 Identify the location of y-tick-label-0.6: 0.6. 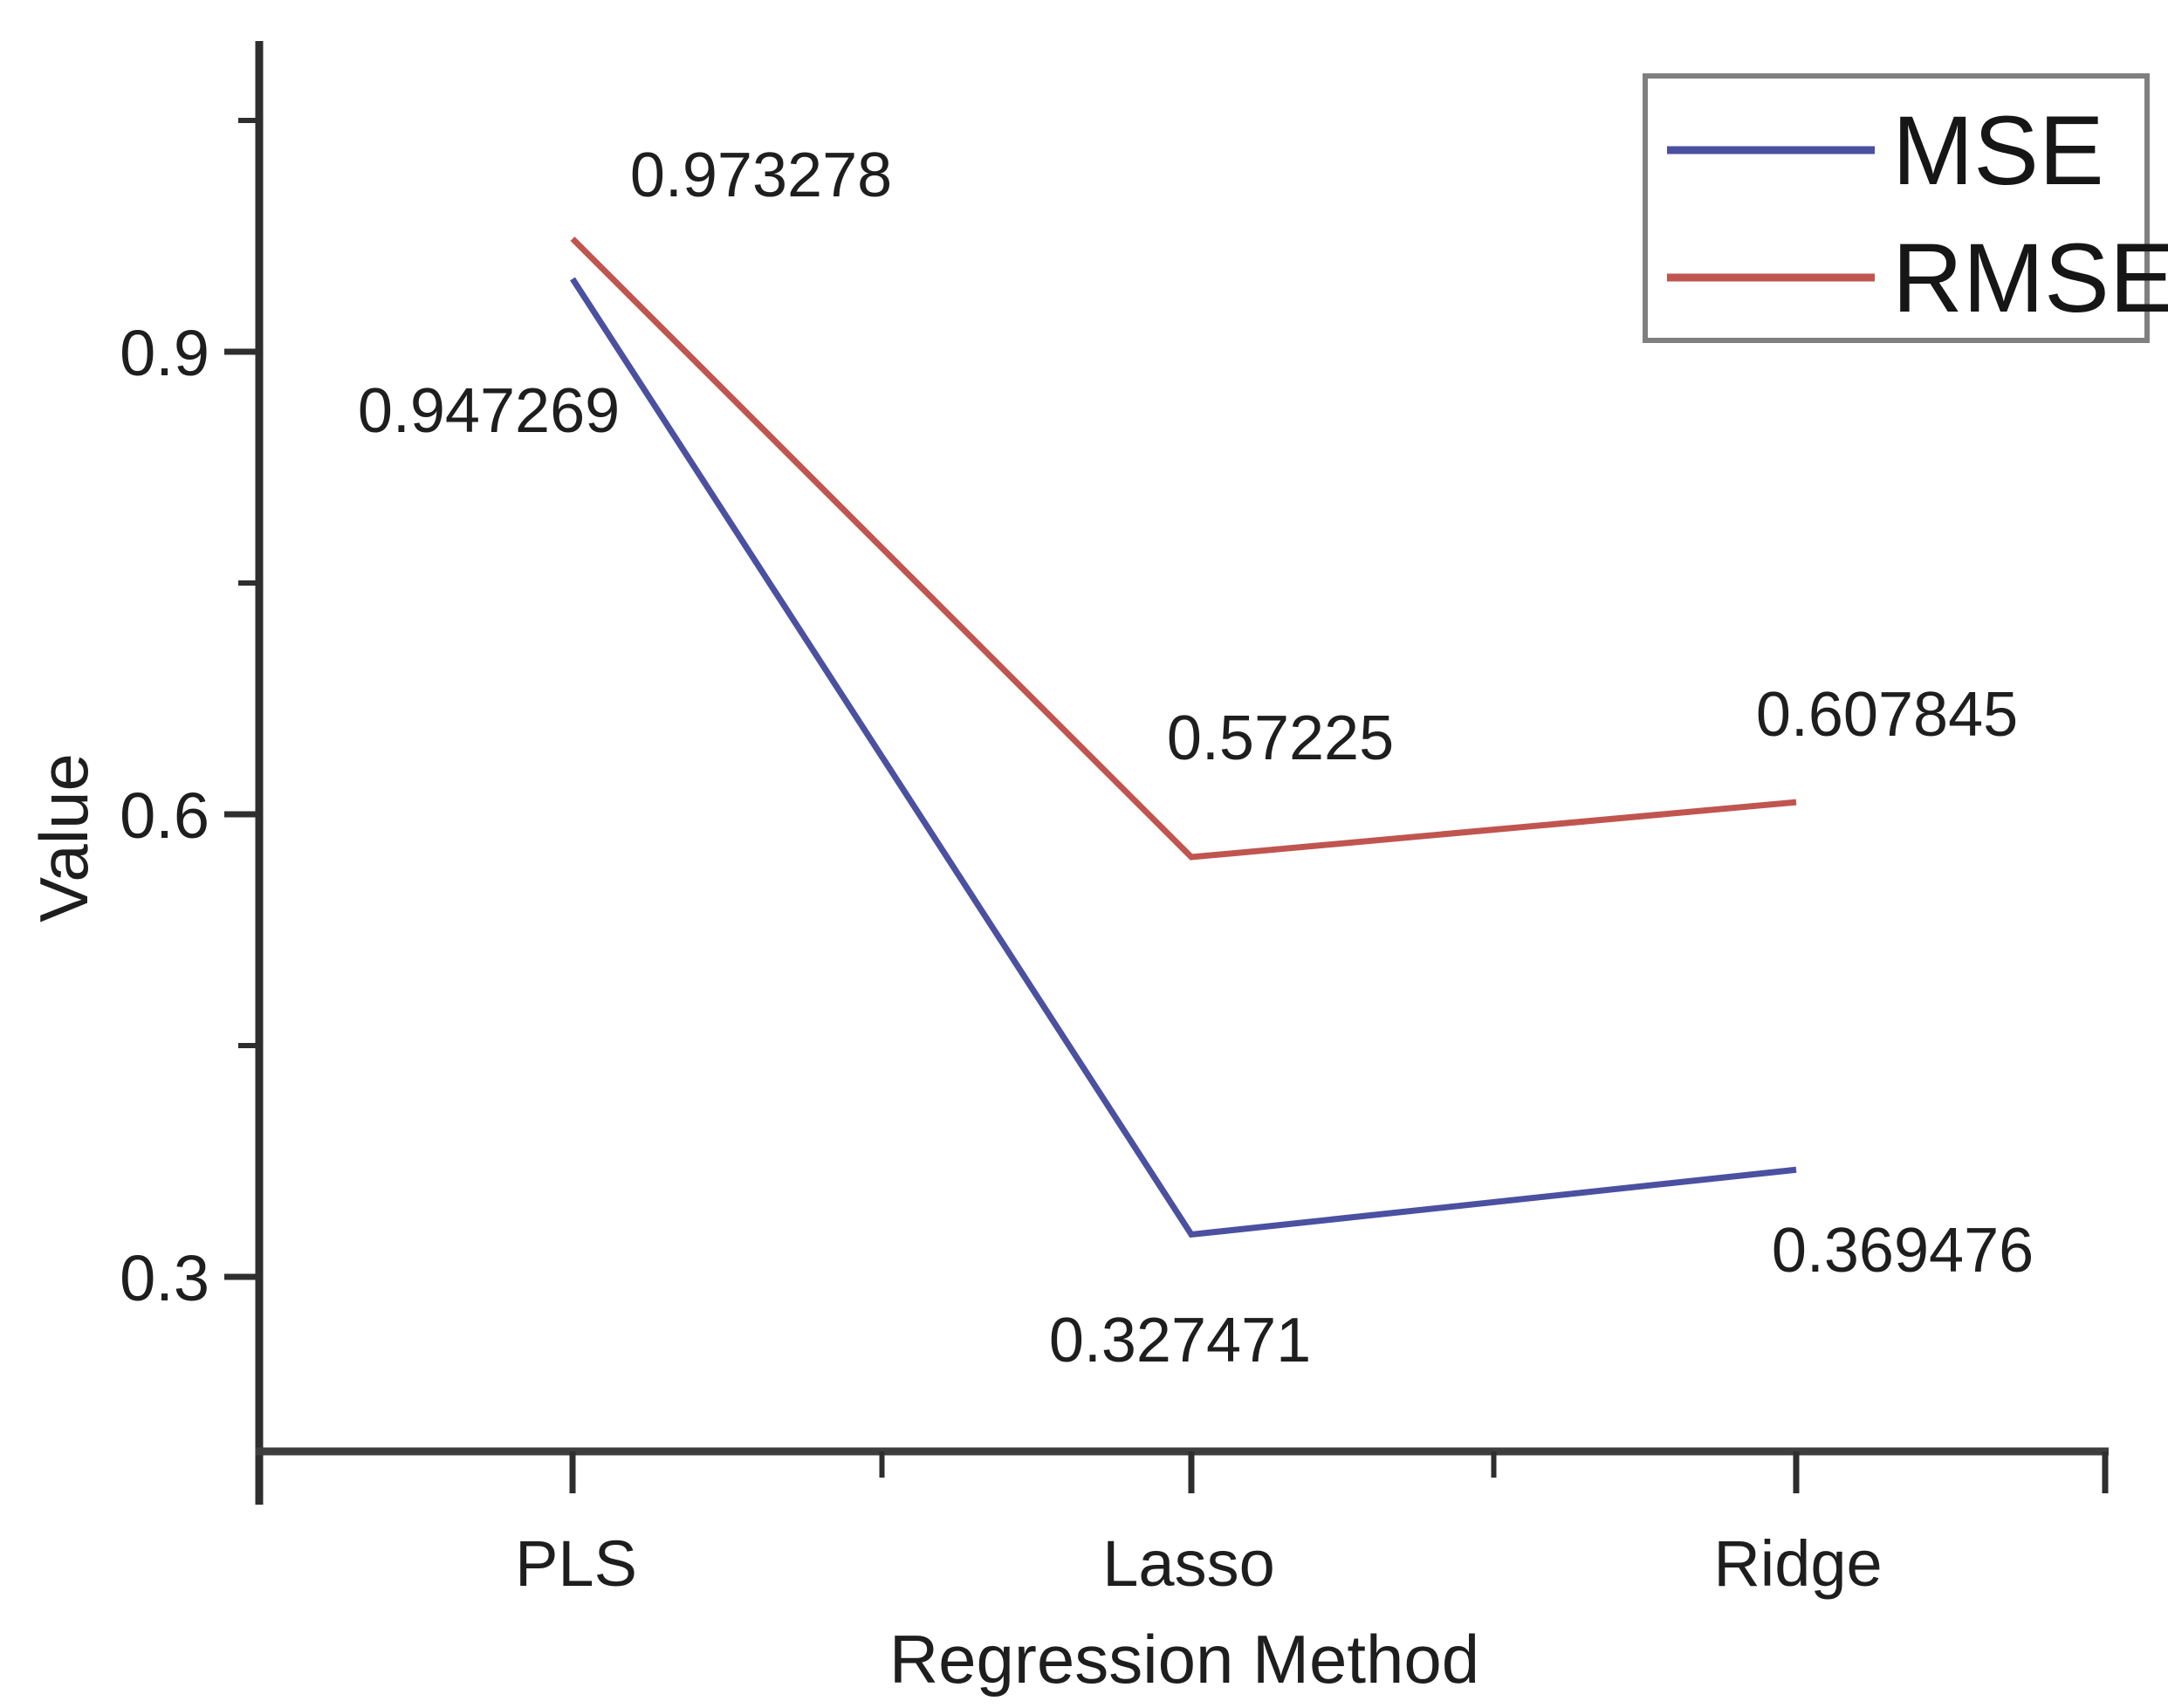
(164, 815).